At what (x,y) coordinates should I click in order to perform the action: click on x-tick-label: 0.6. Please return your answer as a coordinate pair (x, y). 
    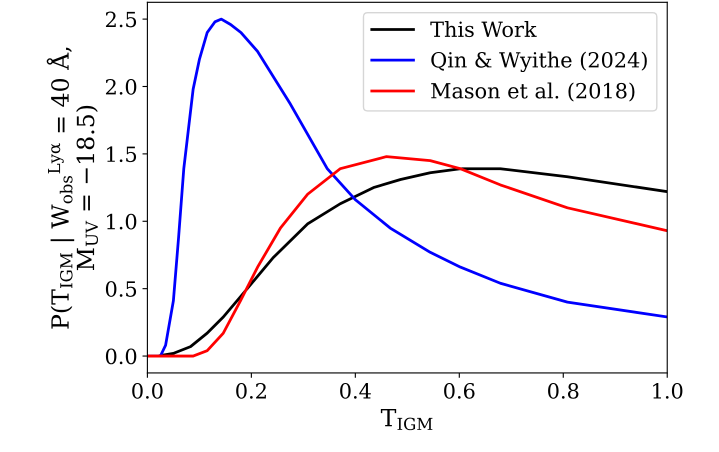
    Looking at the image, I should click on (459, 390).